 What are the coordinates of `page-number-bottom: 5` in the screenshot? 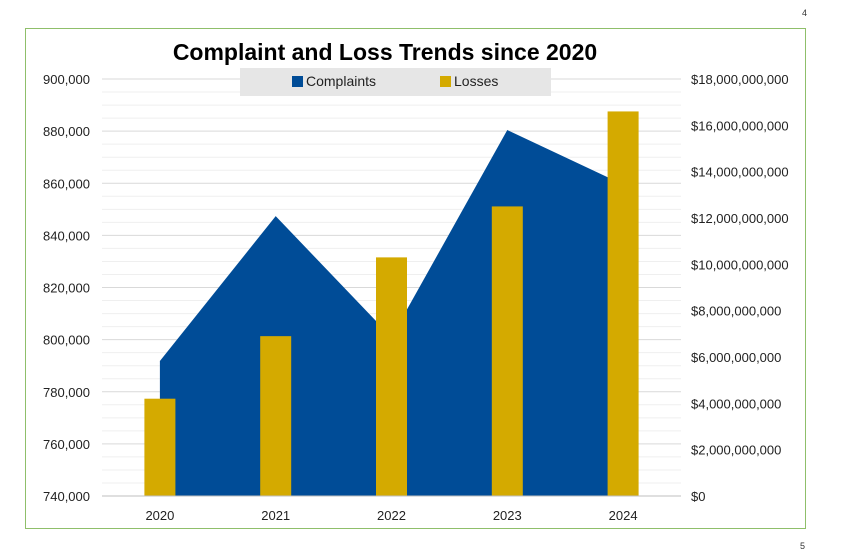 It's located at (802, 546).